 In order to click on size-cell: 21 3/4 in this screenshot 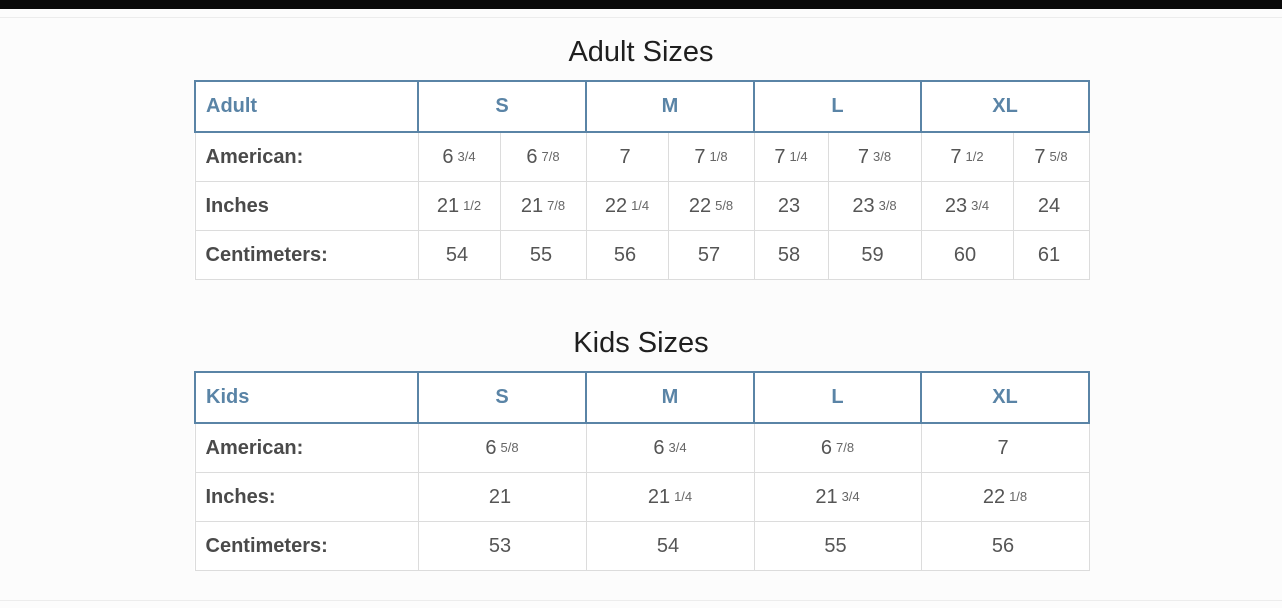, I will do `click(837, 497)`.